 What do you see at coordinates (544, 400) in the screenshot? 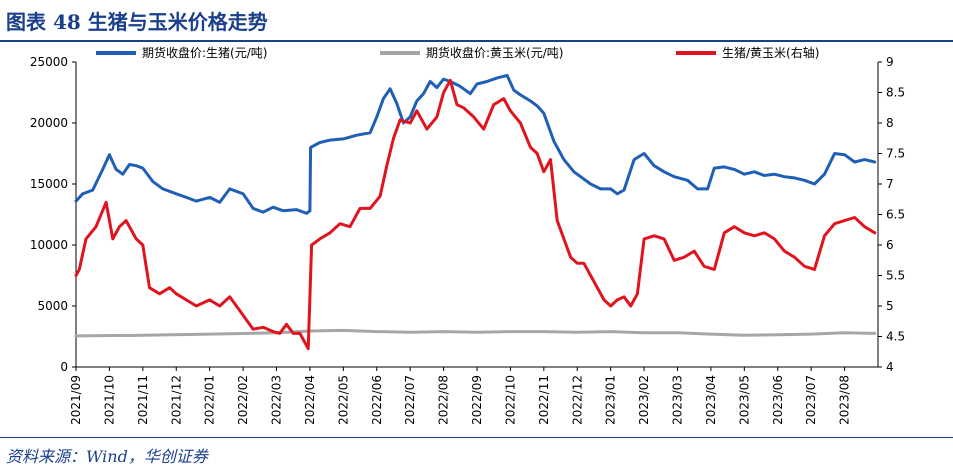
I see `x-tick-label: 2022/11` at bounding box center [544, 400].